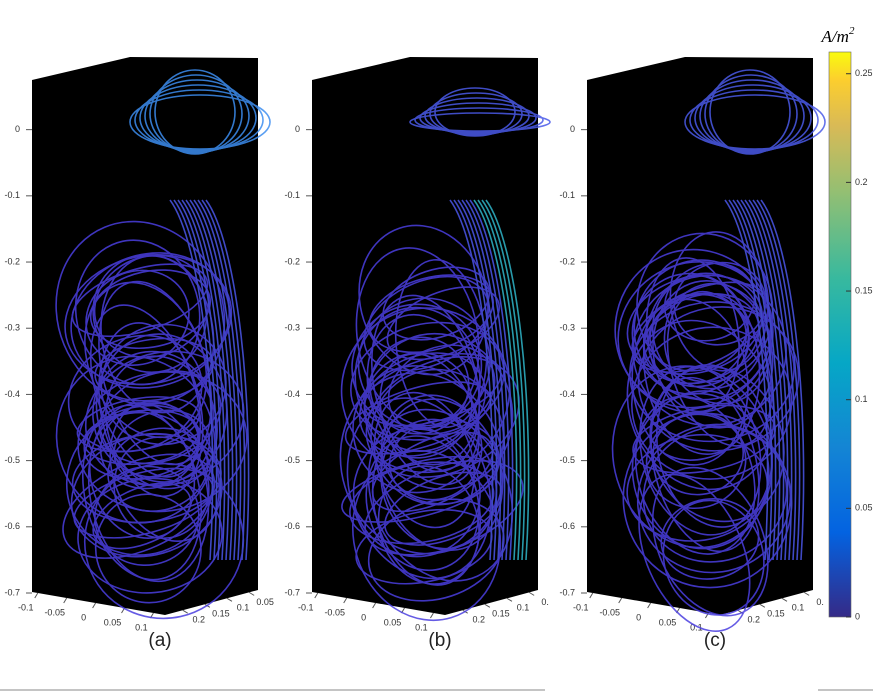  I want to click on x-tick-label: -0.1, so click(26, 607).